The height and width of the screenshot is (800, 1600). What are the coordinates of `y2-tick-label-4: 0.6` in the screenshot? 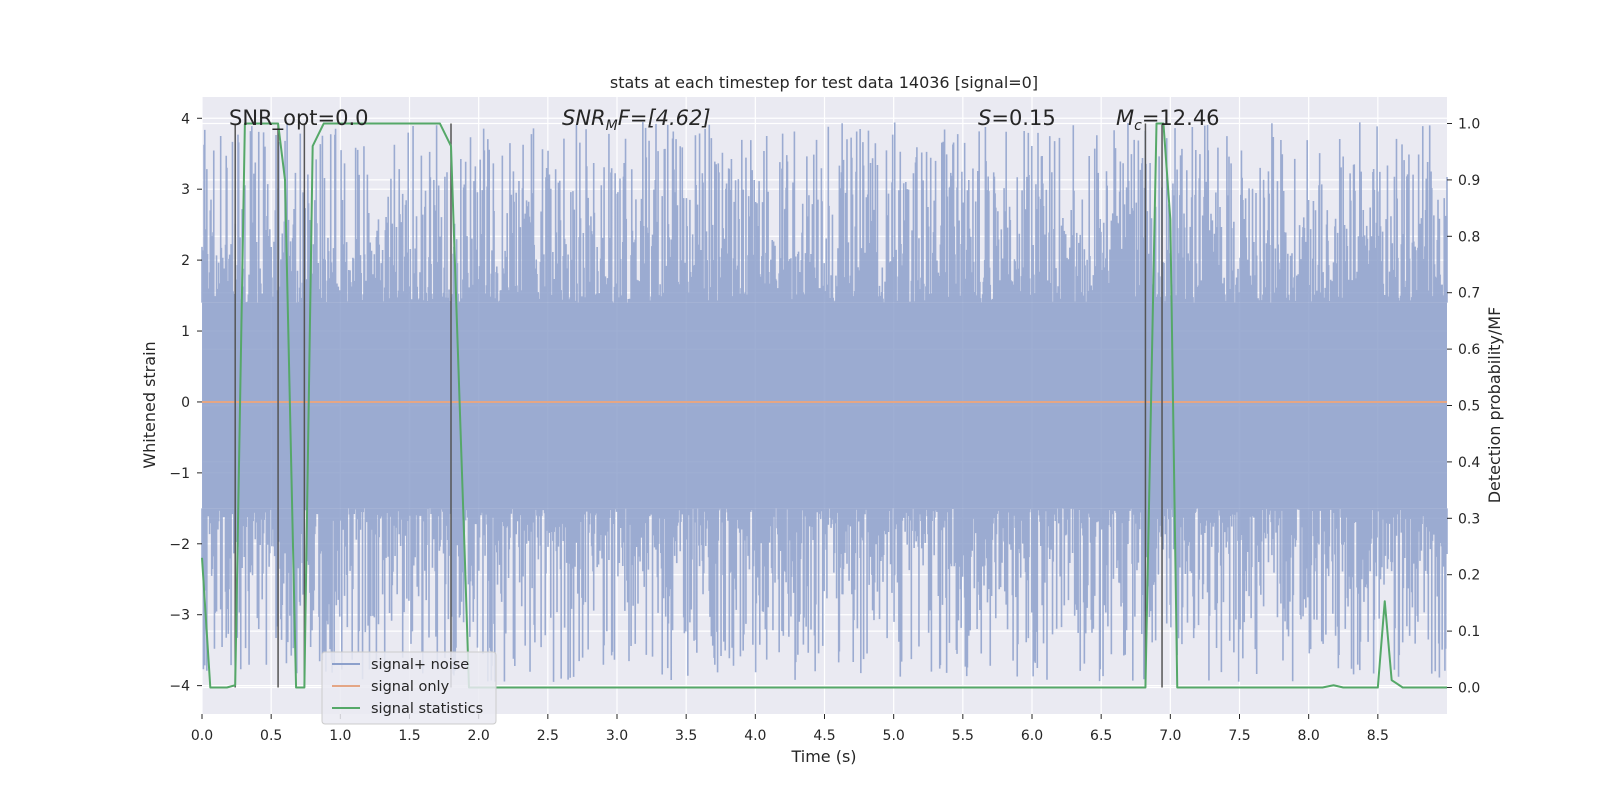 It's located at (1469, 350).